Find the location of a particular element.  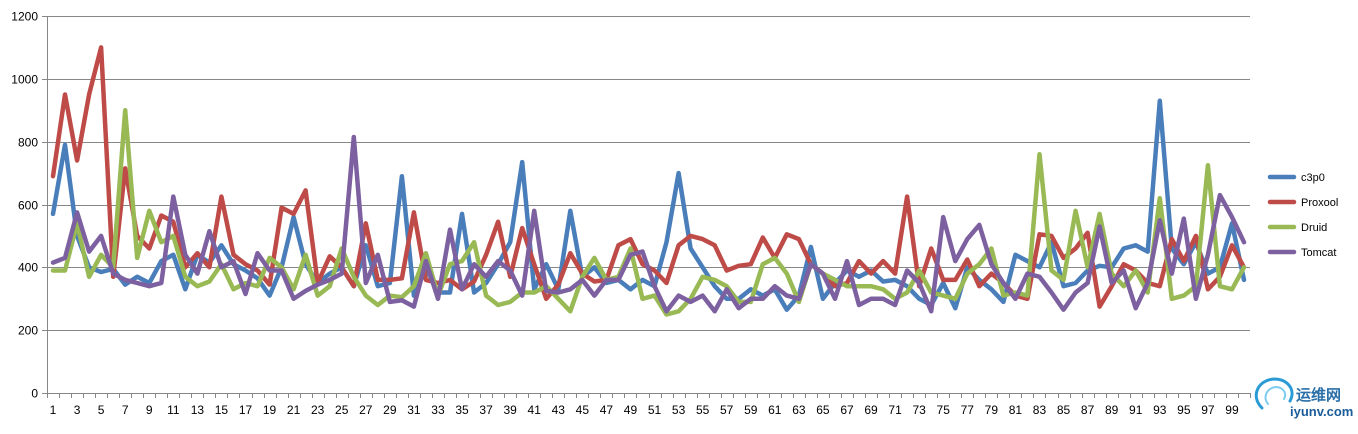

x-tick-label: 61 is located at coordinates (775, 410).